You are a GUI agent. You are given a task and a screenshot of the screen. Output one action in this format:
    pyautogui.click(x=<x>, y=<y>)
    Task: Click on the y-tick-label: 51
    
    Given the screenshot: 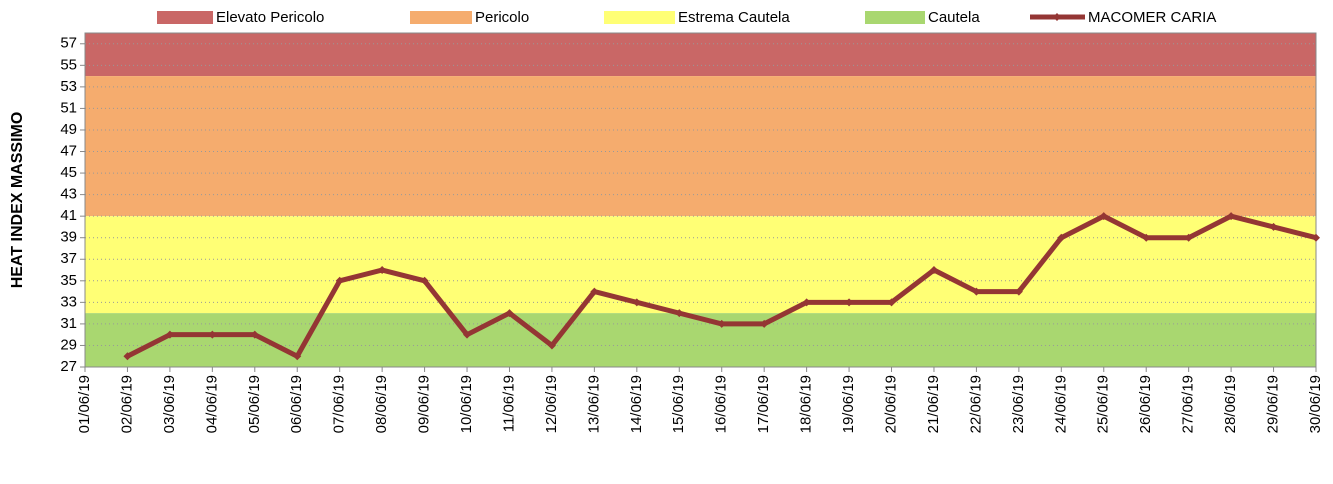 What is the action you would take?
    pyautogui.click(x=68, y=107)
    